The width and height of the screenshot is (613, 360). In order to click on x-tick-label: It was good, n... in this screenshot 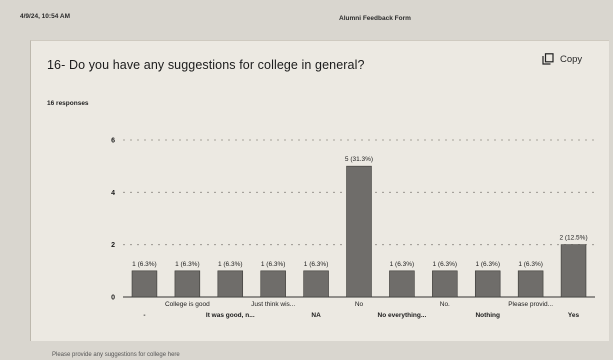, I will do `click(230, 315)`.